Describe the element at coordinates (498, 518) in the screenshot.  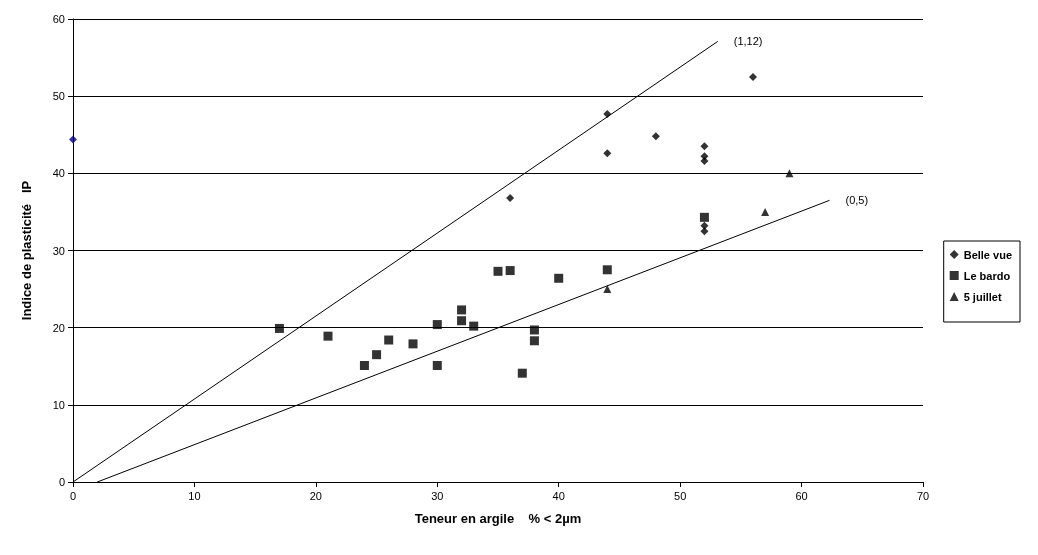
I see `x-axis-title: Teneur en argile % < 2µm` at that location.